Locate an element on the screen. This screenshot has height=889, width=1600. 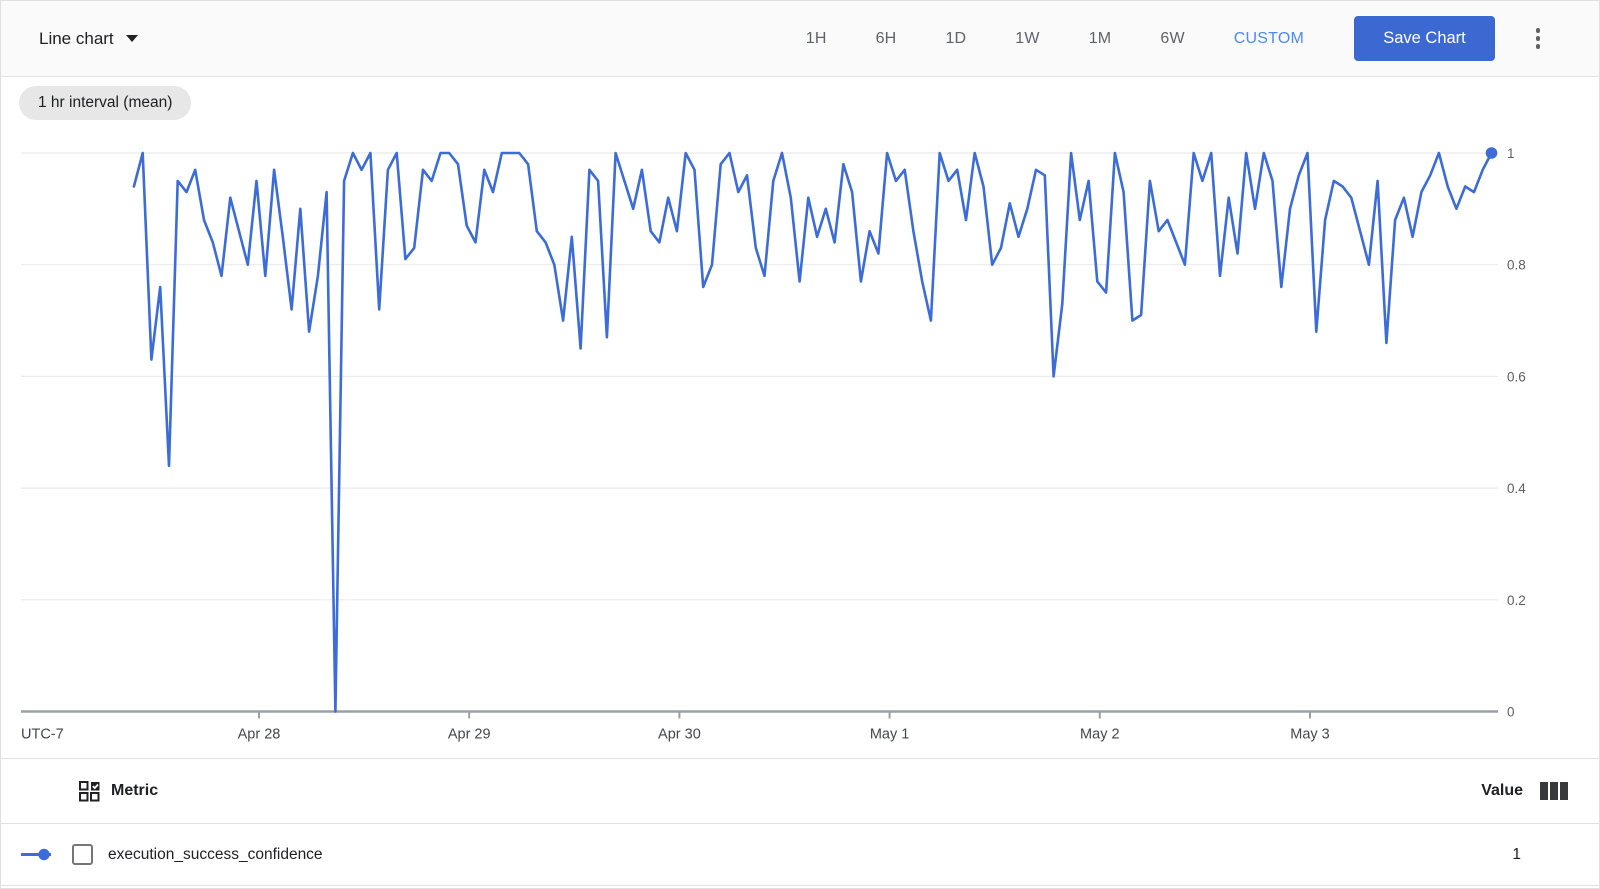
chevron-down-icon is located at coordinates (131, 38).